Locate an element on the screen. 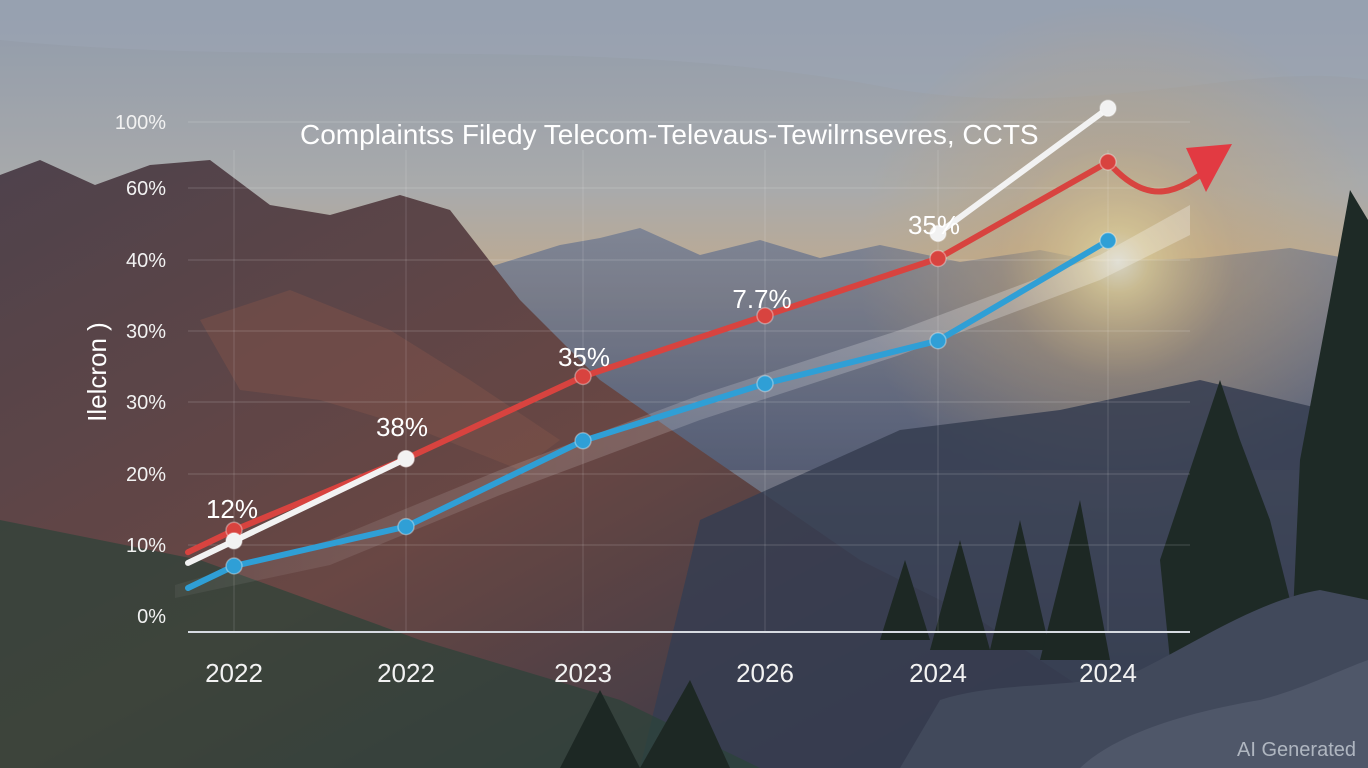  y-tick-label: 10% is located at coordinates (146, 546).